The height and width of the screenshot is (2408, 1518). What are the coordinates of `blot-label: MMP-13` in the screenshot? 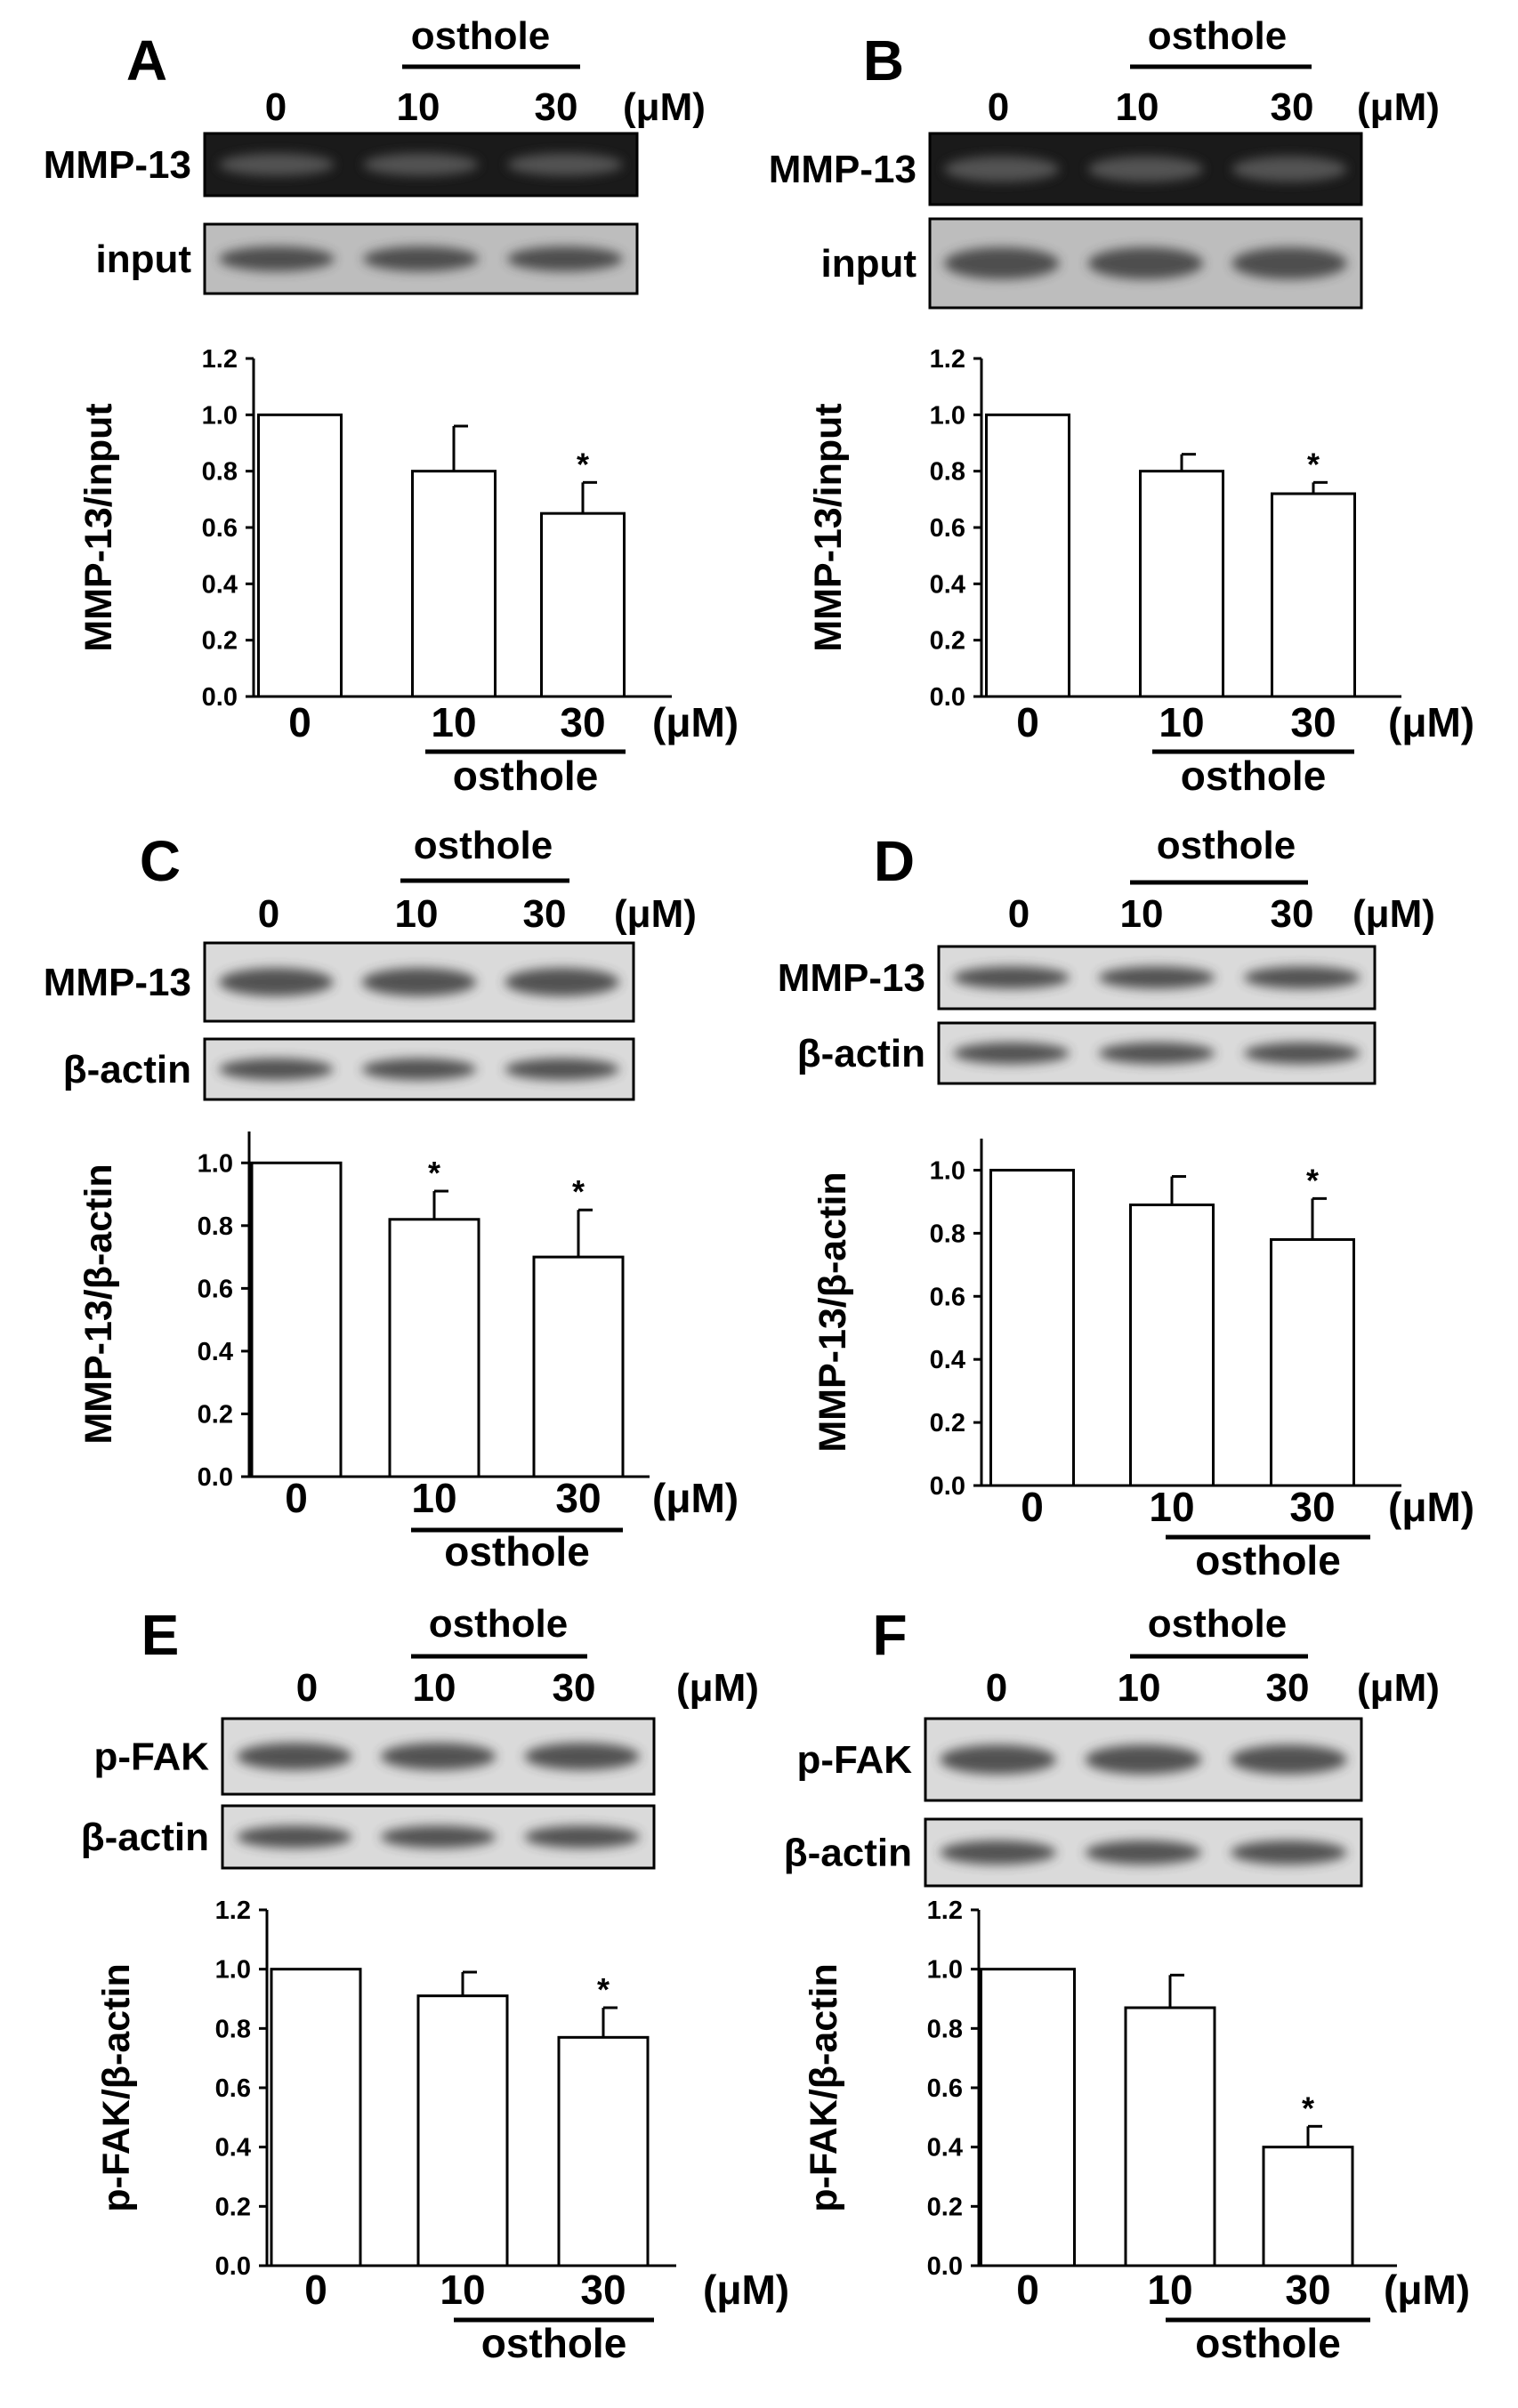 It's located at (842, 169).